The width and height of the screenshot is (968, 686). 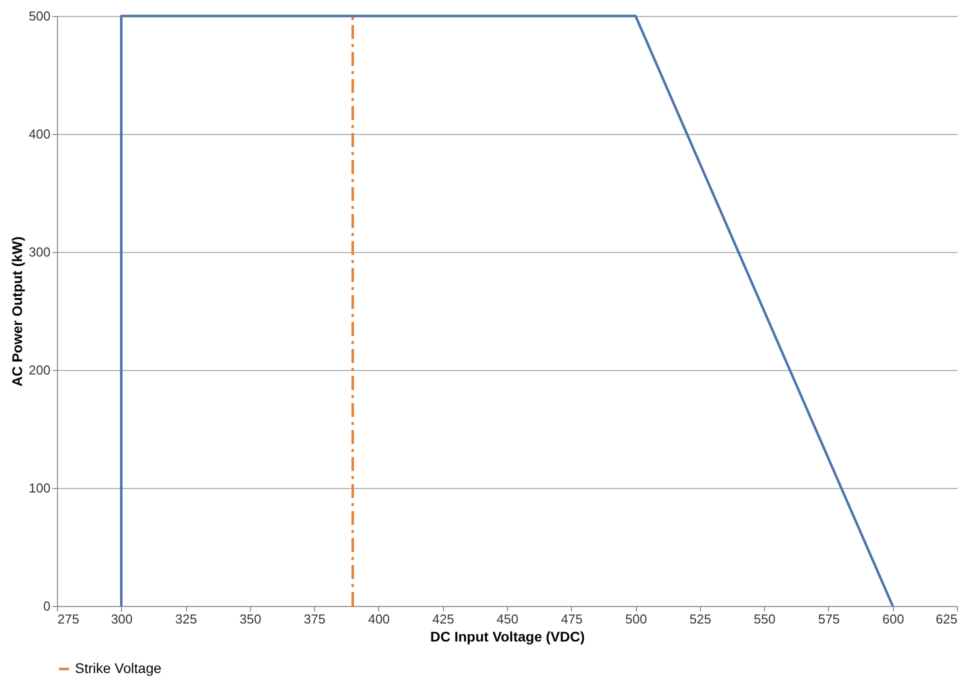 I want to click on y-tick-label: 100, so click(x=39, y=488).